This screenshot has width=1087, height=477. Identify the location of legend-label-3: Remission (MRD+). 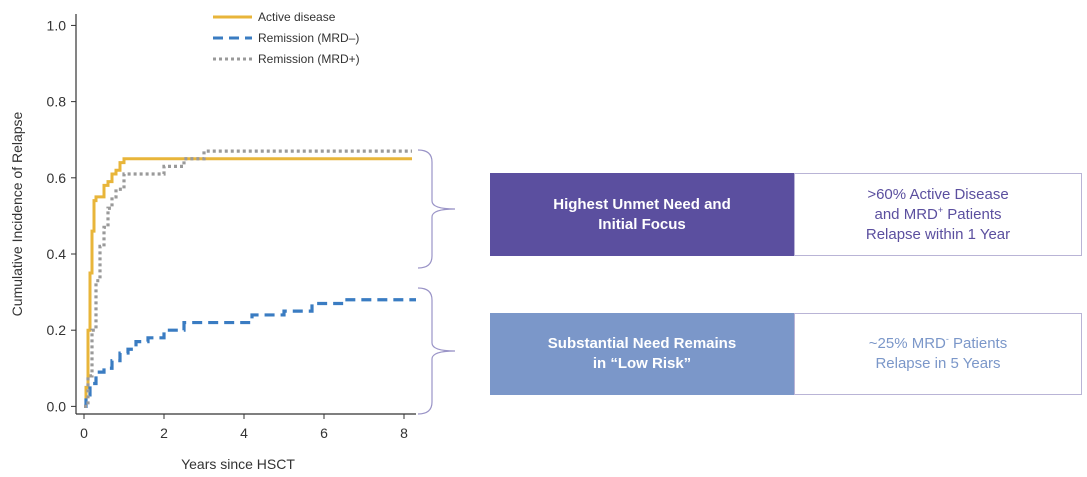
(309, 59).